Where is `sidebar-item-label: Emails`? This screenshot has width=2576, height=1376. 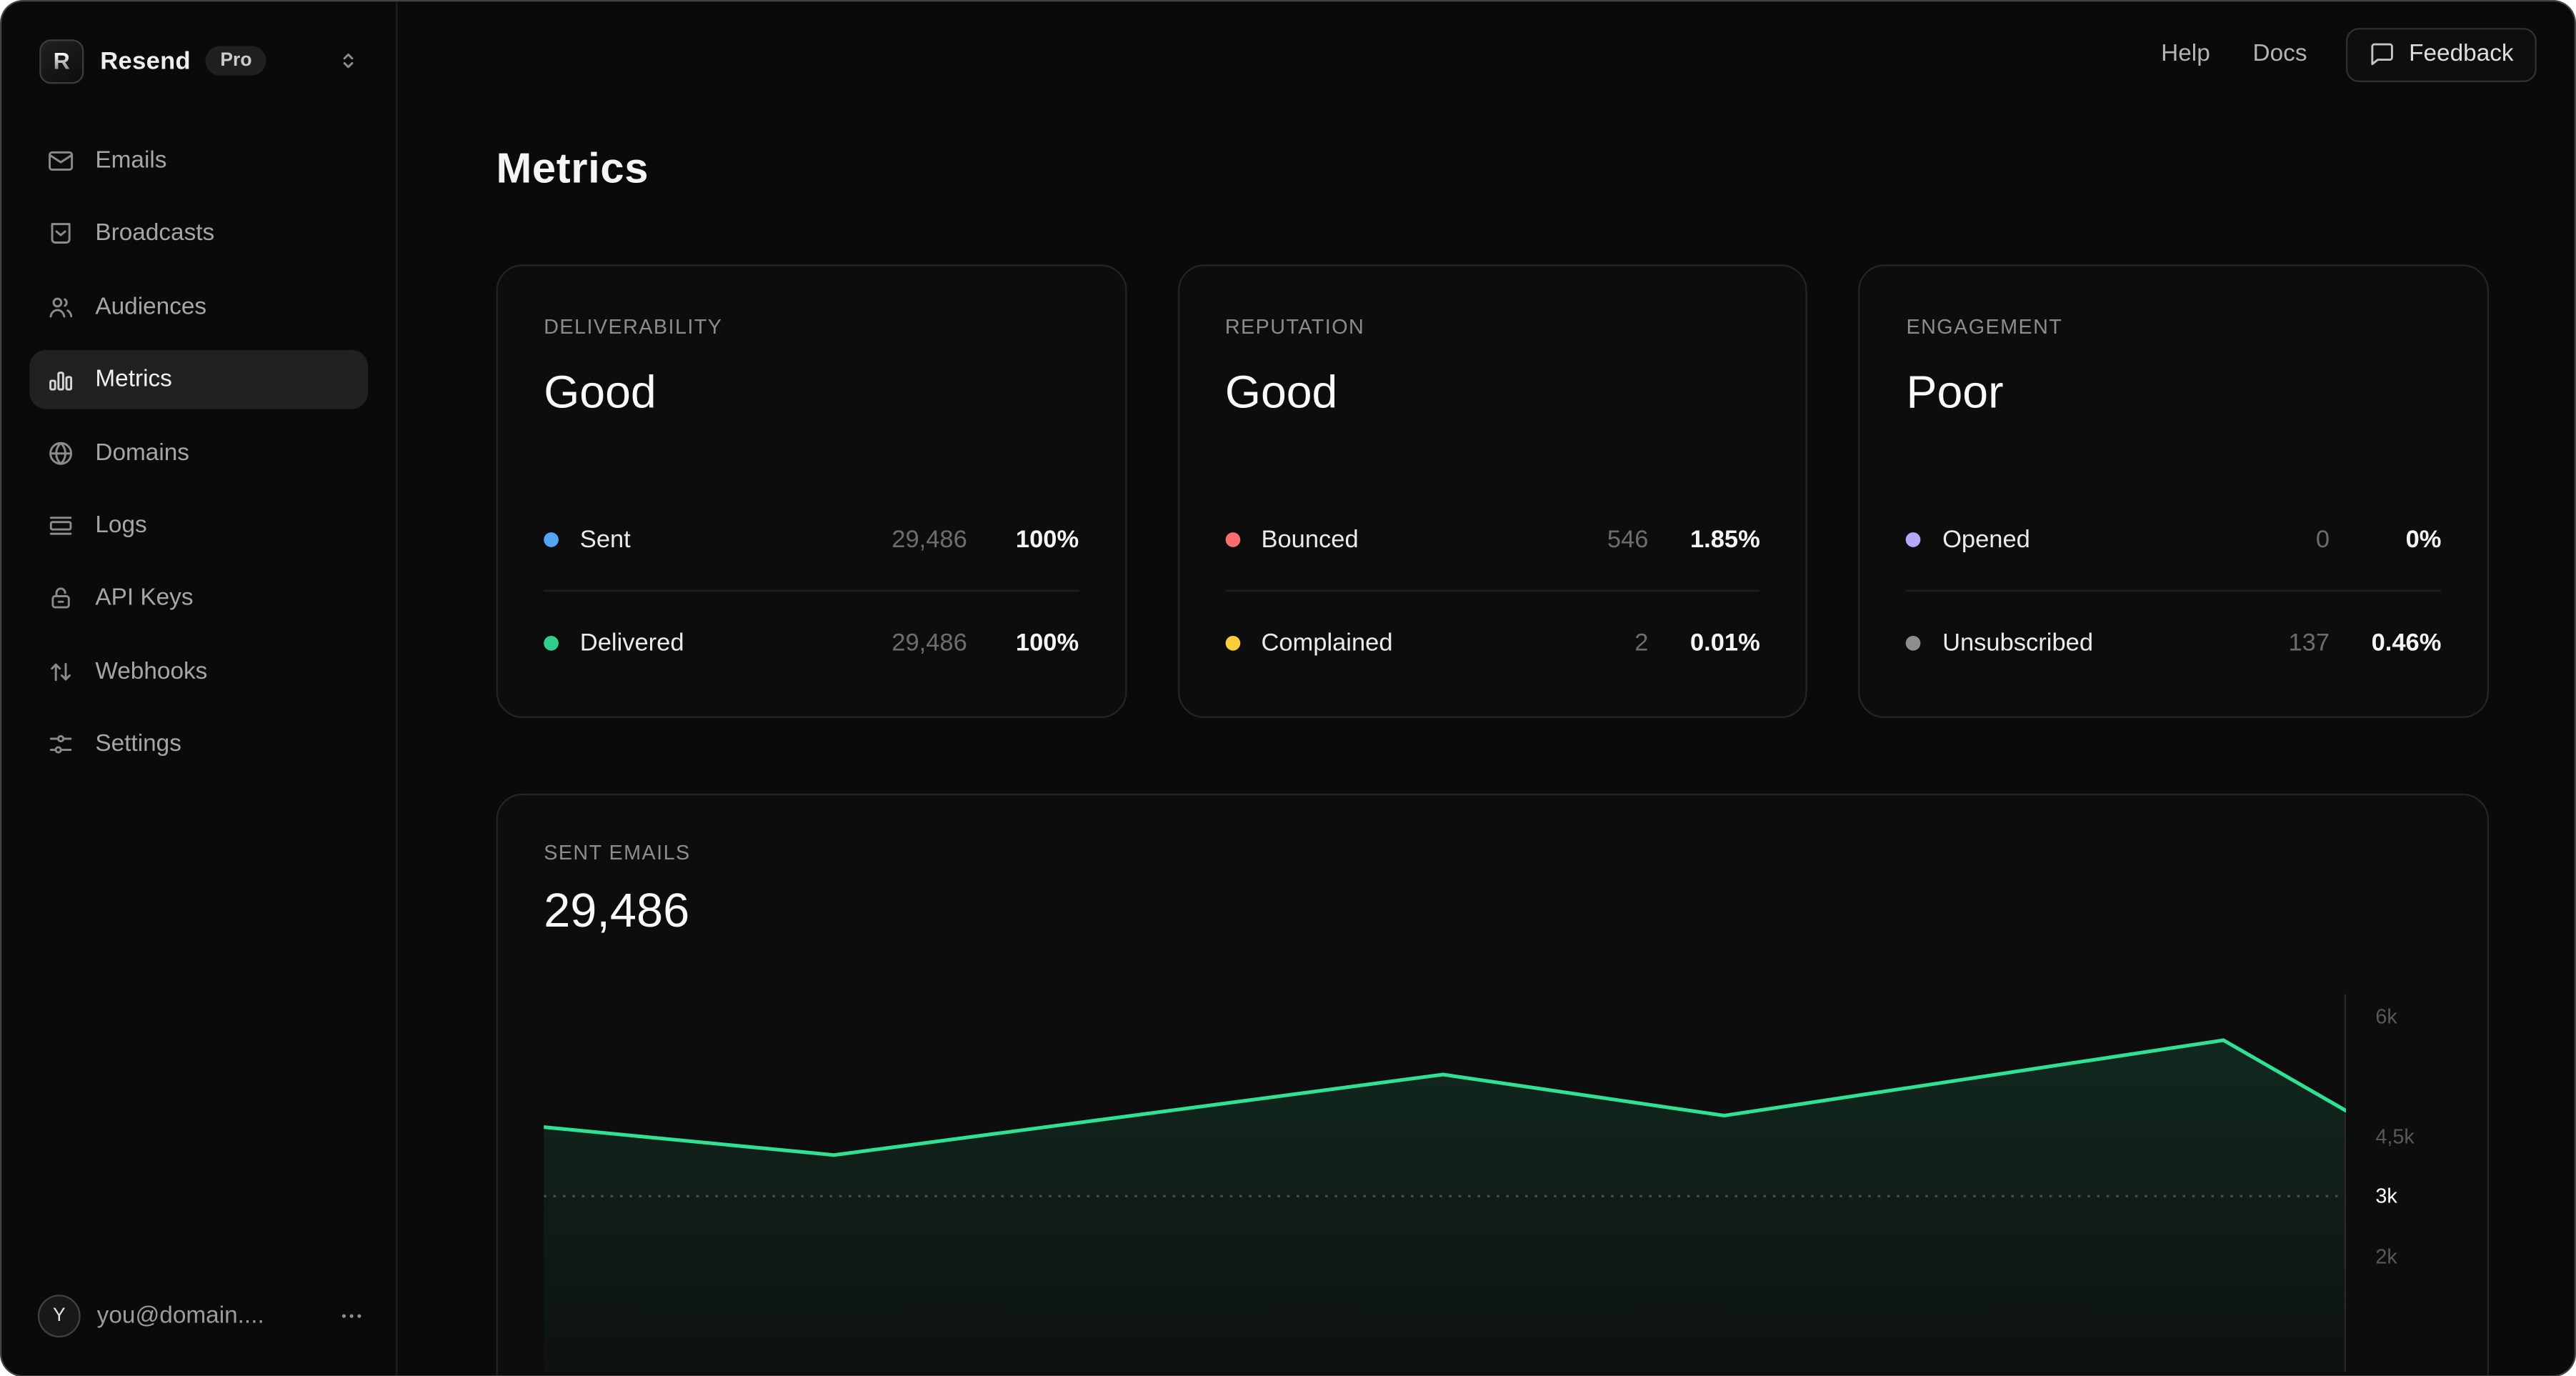 sidebar-item-label: Emails is located at coordinates (131, 160).